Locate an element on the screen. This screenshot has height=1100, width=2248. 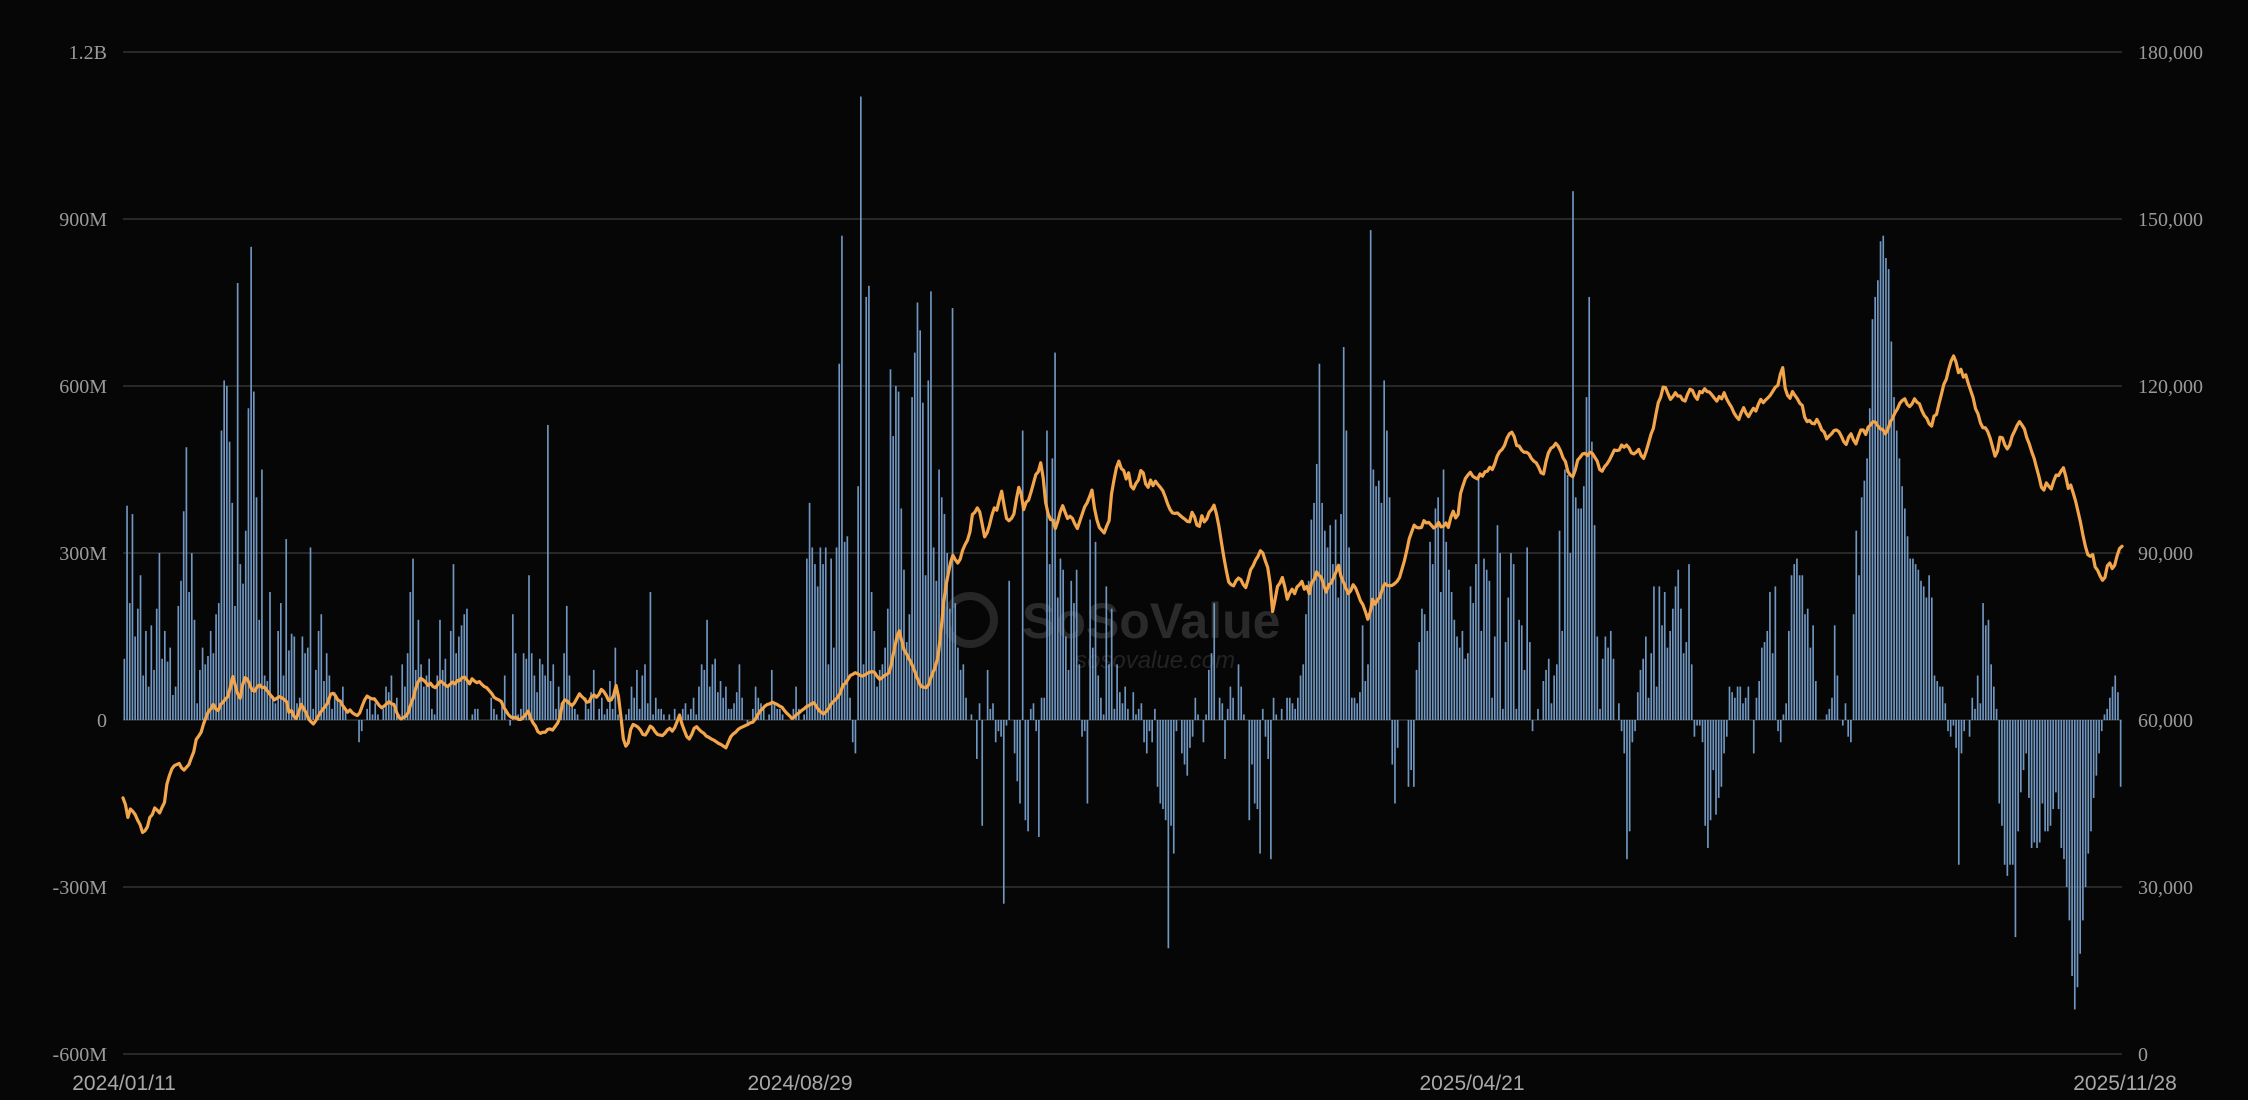
watermark-logo-icon is located at coordinates (970, 620).